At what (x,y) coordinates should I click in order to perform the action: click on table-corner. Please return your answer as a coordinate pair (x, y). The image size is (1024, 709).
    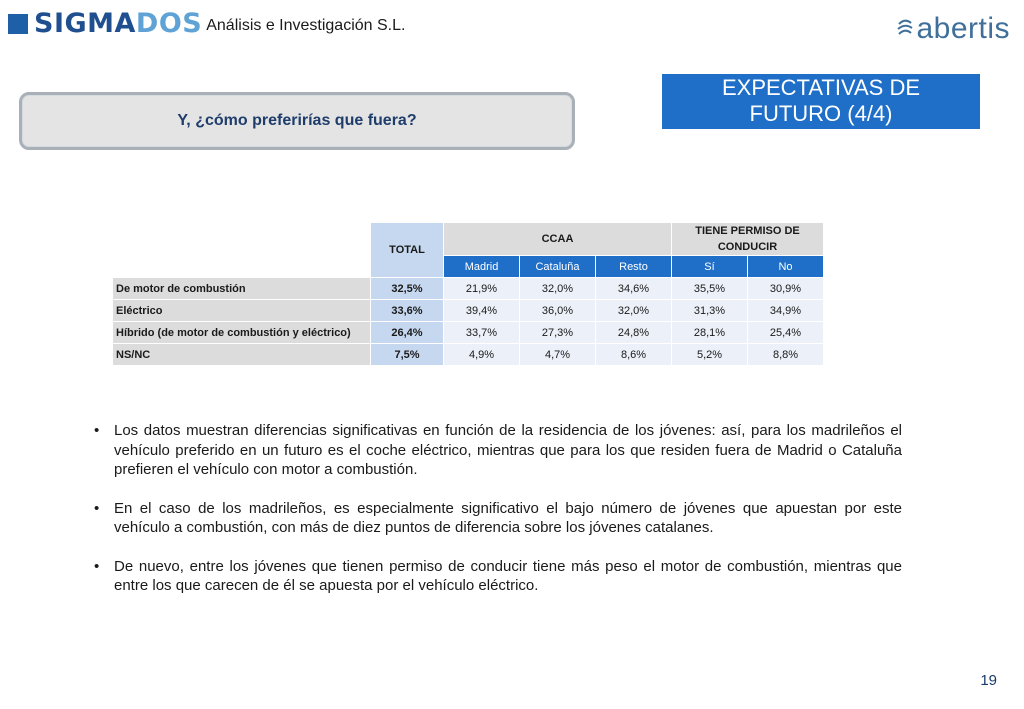
    Looking at the image, I should click on (241, 250).